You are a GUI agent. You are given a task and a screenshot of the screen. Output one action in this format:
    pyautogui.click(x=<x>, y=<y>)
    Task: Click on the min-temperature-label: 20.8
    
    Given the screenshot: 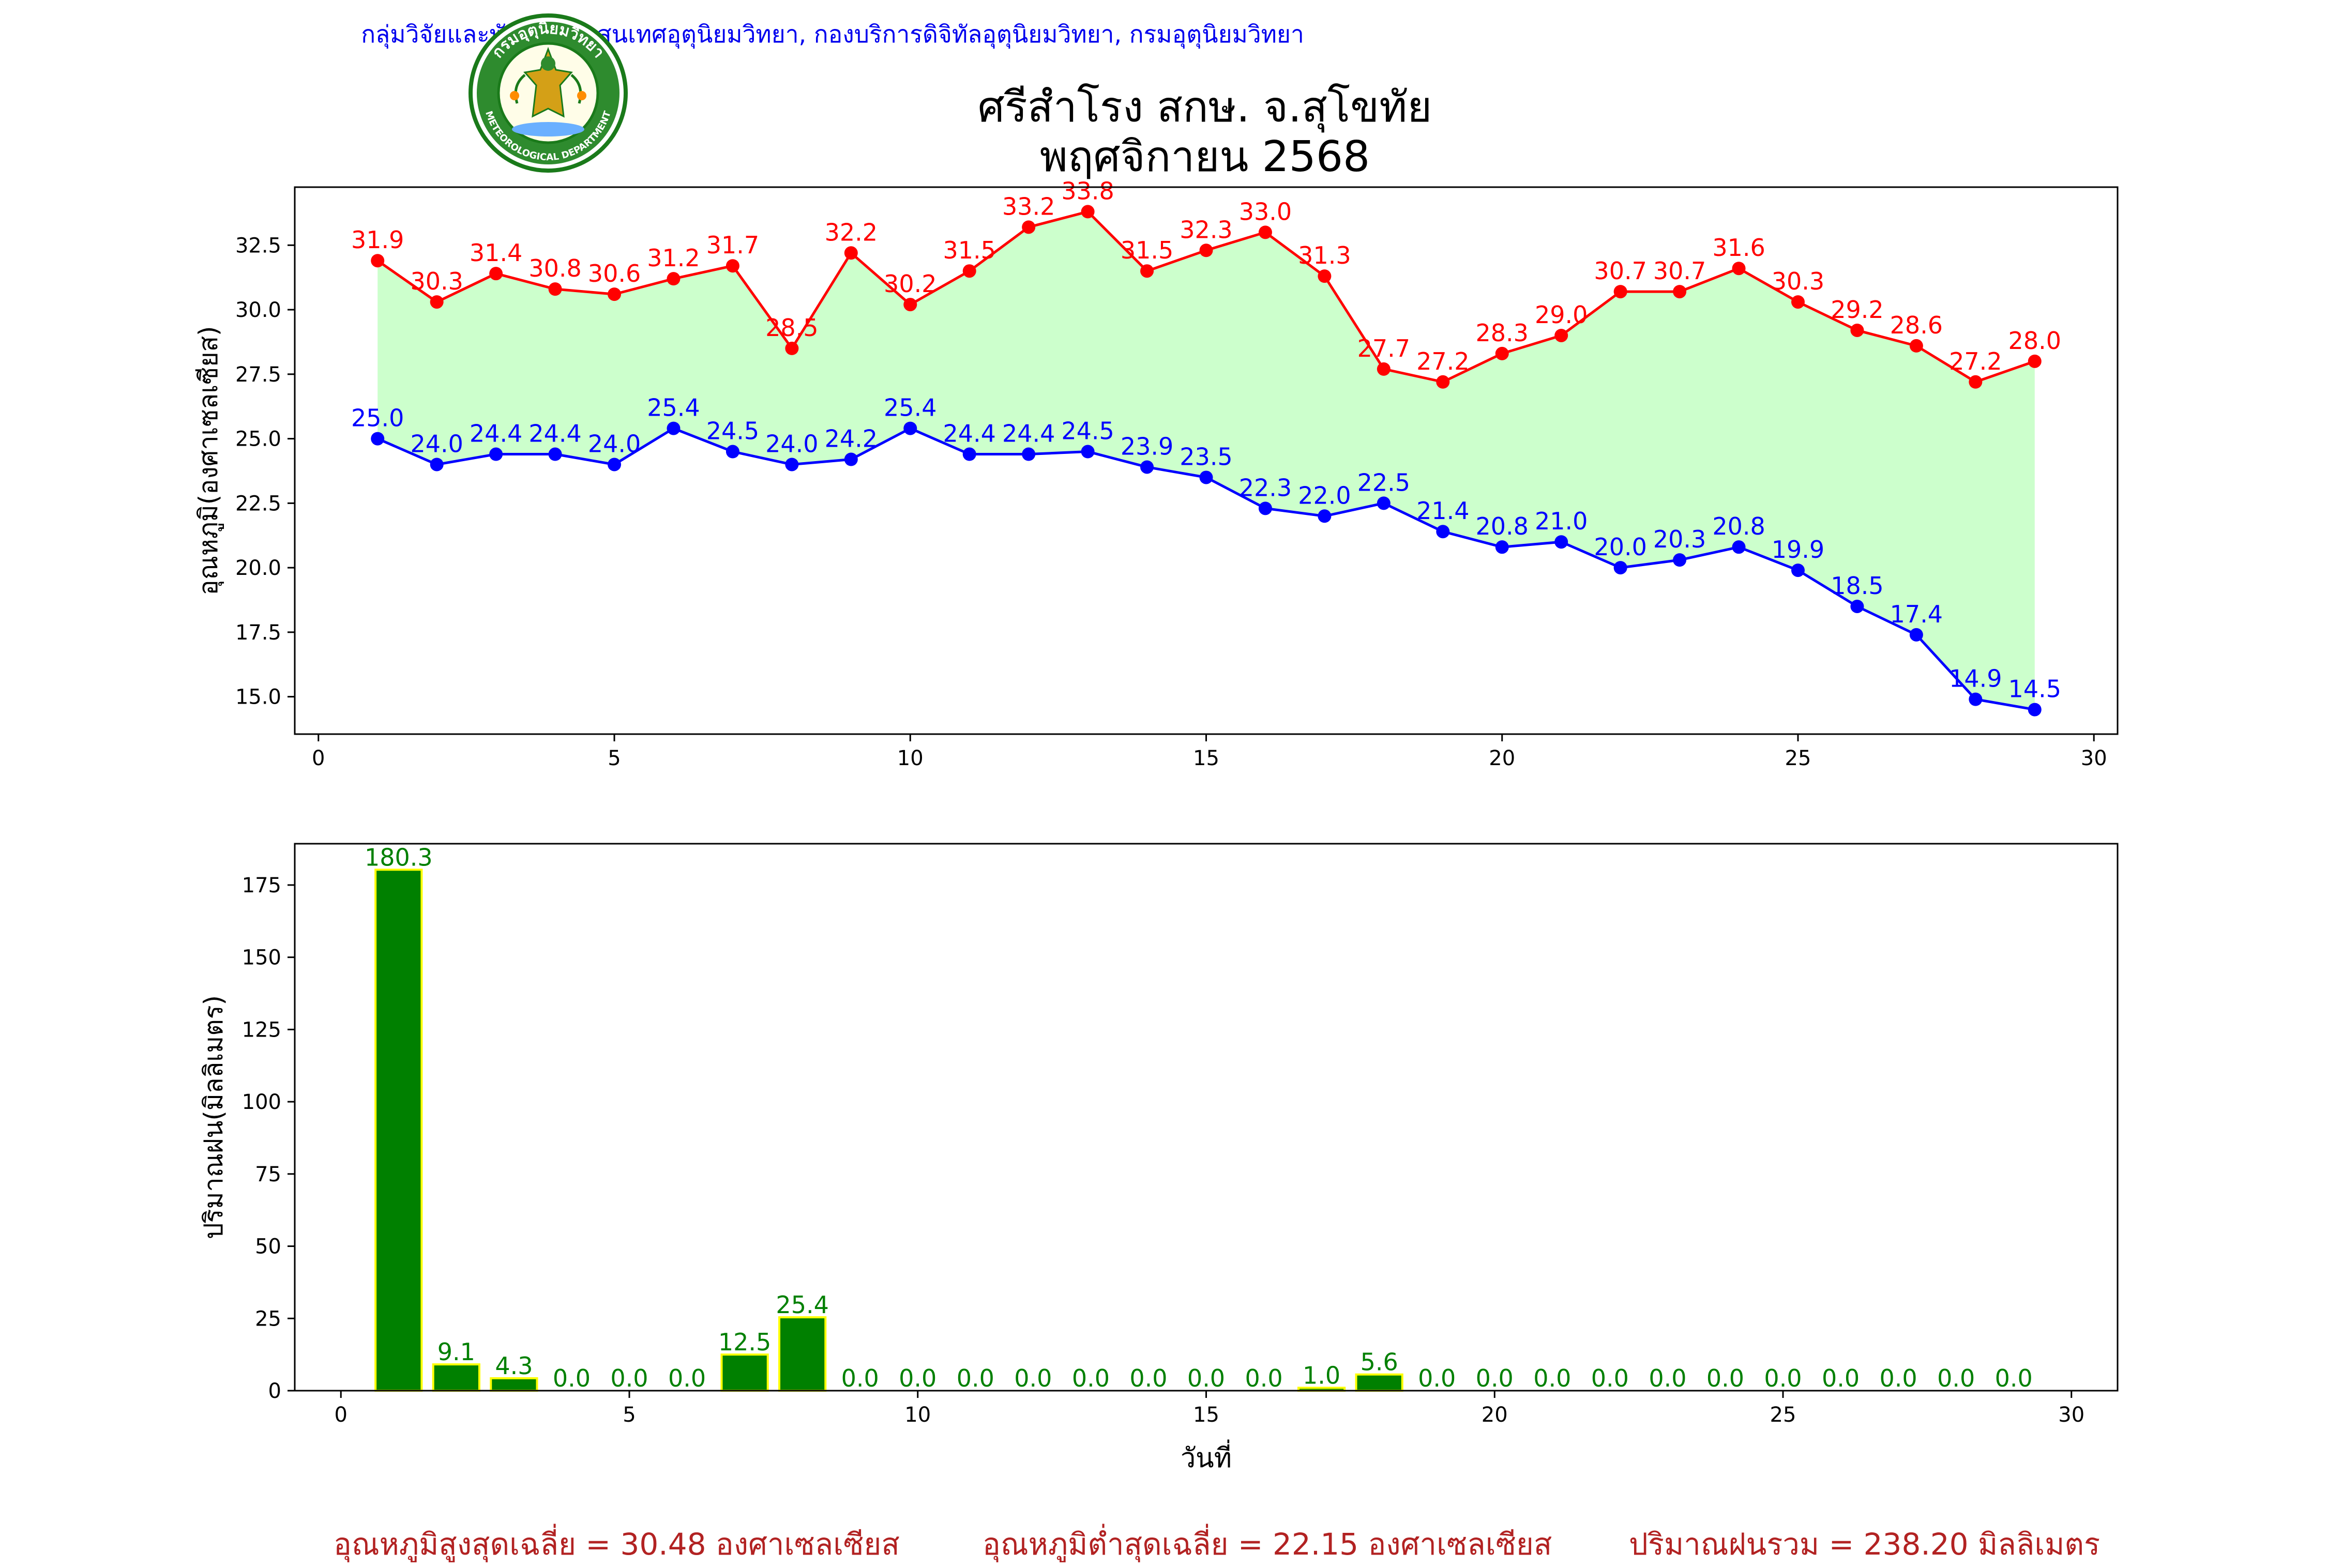 What is the action you would take?
    pyautogui.click(x=1502, y=526)
    